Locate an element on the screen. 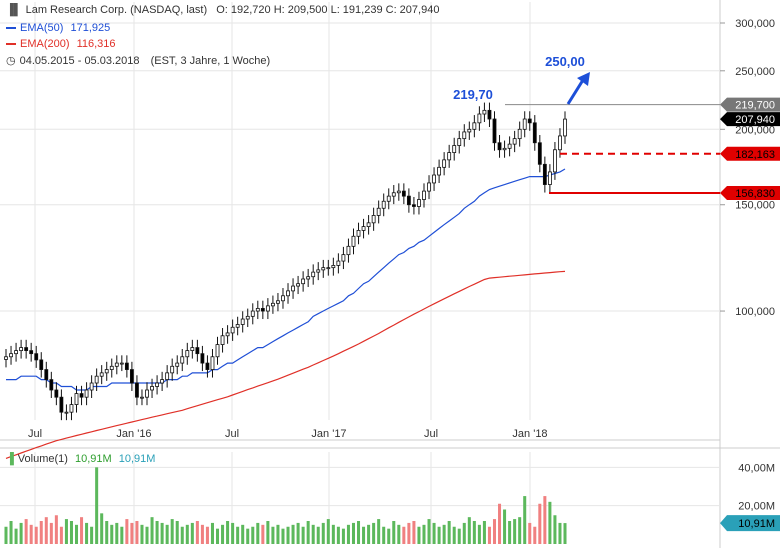  volume-tag-label: 10,91M is located at coordinates (756, 524).